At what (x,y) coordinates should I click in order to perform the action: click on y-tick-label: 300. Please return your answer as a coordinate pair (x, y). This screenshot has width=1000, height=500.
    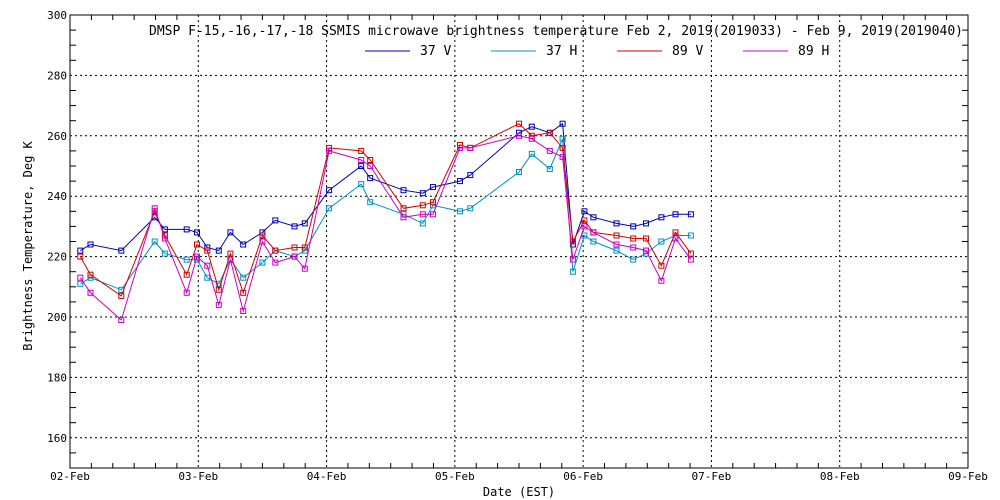
    Looking at the image, I should click on (57, 15).